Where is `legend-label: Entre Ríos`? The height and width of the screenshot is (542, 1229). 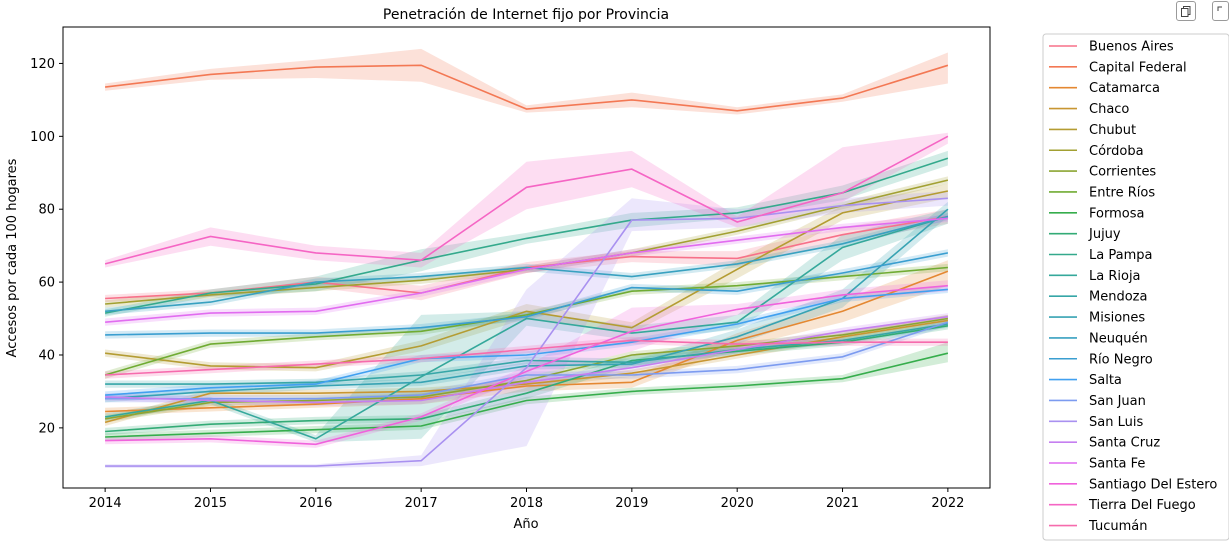 legend-label: Entre Ríos is located at coordinates (1122, 192).